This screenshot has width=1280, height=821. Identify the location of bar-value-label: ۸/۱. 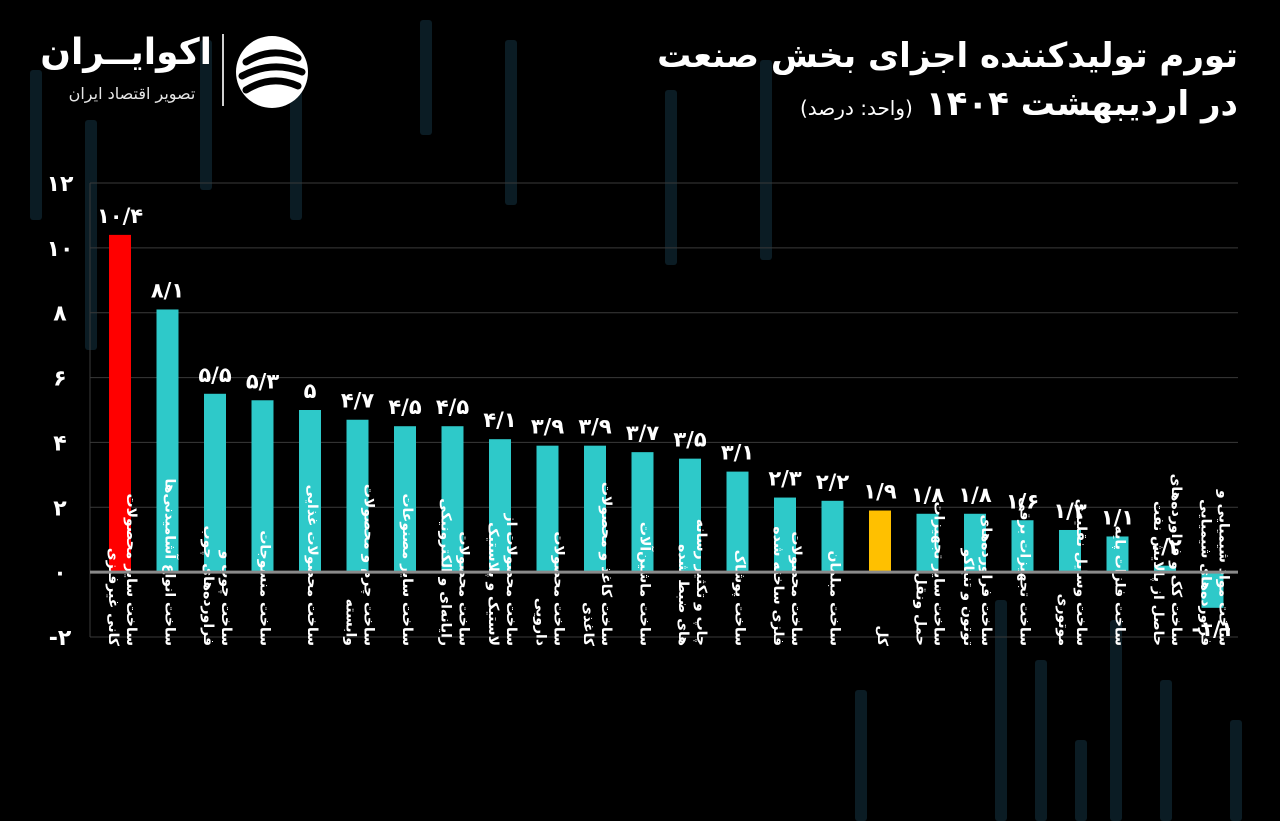
(167, 290).